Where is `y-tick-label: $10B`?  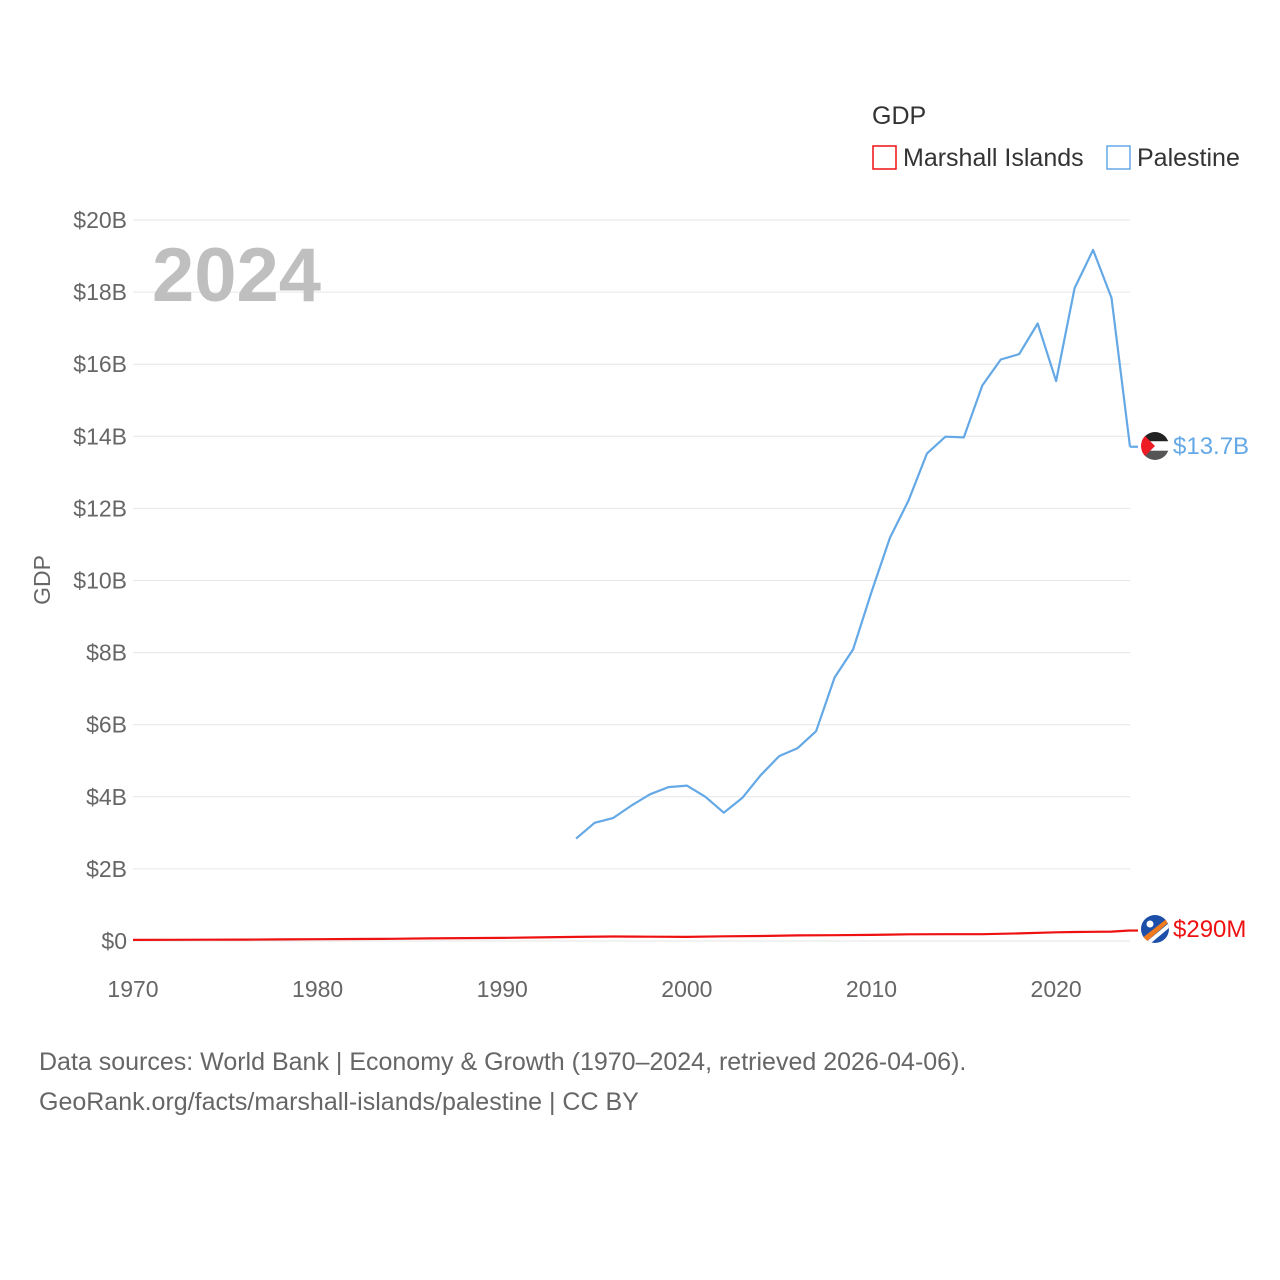
y-tick-label: $10B is located at coordinates (100, 581).